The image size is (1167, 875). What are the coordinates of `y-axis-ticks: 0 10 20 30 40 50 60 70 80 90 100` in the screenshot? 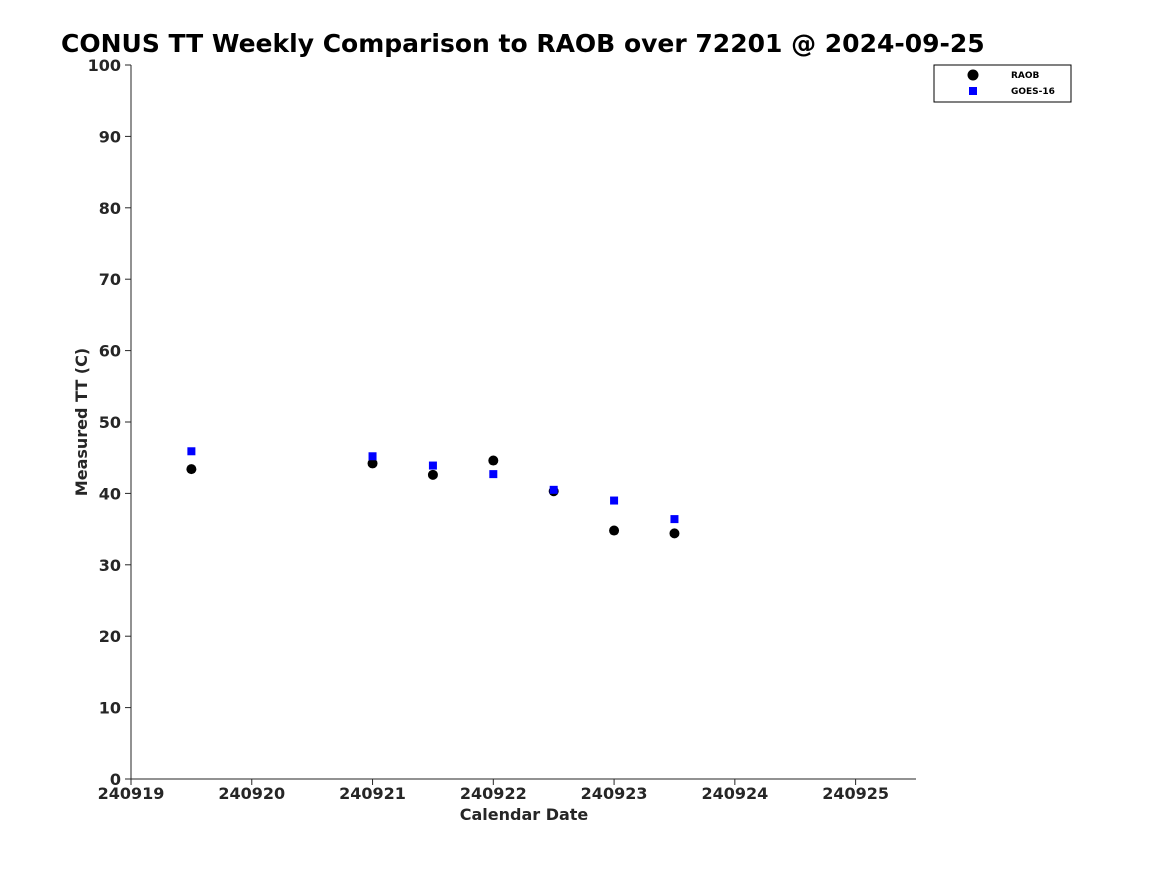 It's located at (109, 422).